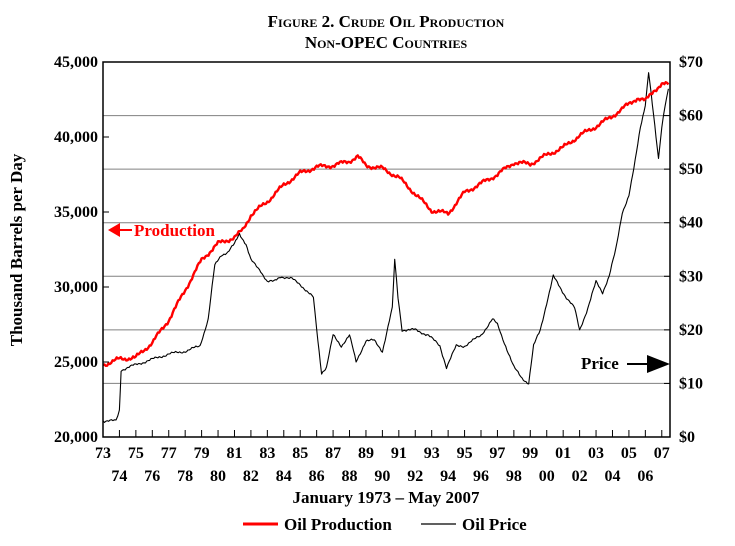 Image resolution: width=735 pixels, height=546 pixels. I want to click on x-tick-label: 83, so click(267, 453).